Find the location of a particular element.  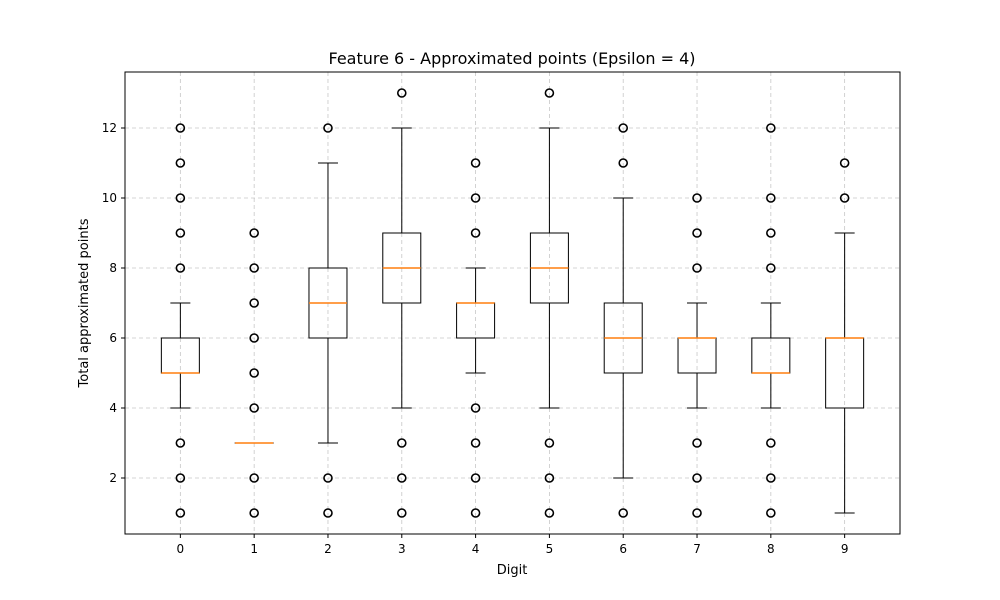

y-tick-label: 8 is located at coordinates (113, 268).